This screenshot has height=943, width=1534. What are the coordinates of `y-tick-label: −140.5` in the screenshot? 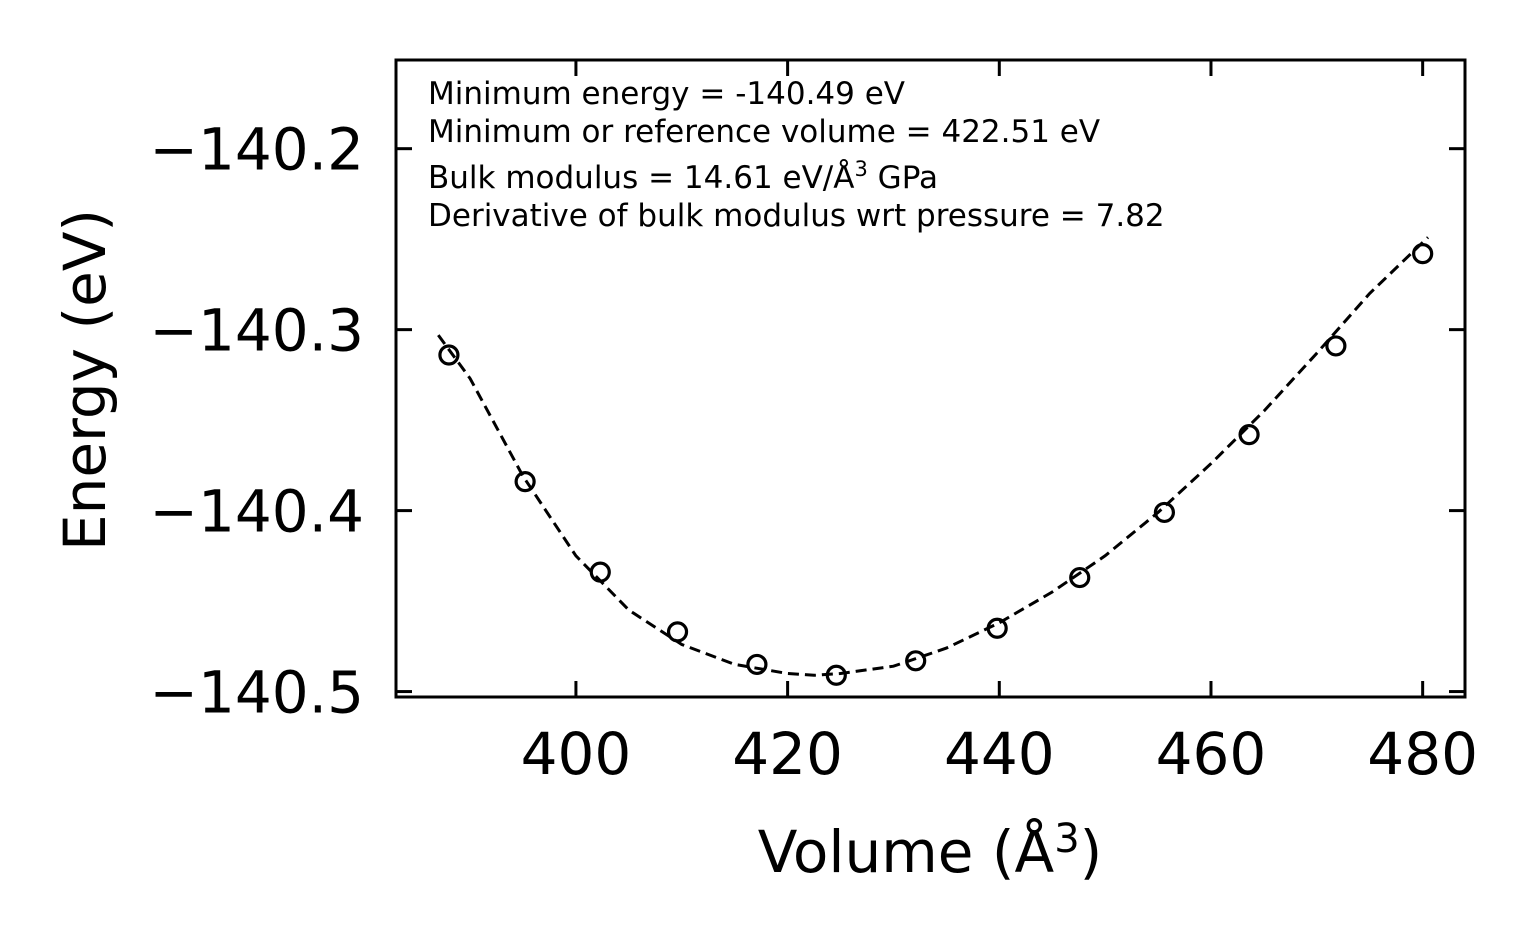 It's located at (256, 693).